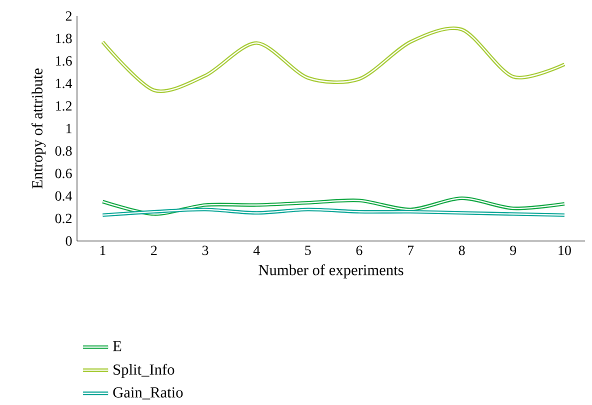 The image size is (592, 405). What do you see at coordinates (308, 251) in the screenshot?
I see `x-tick-label: 5` at bounding box center [308, 251].